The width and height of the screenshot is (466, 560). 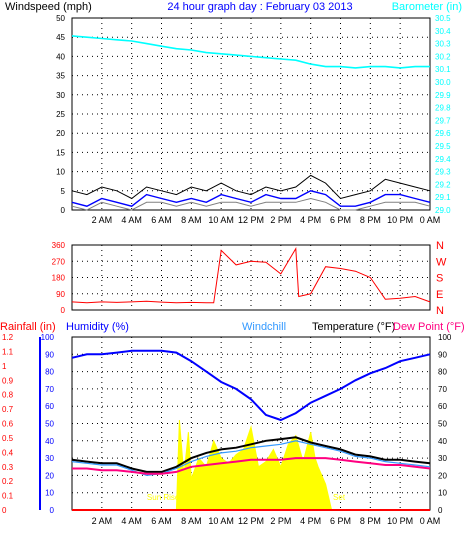 I want to click on rain-y-tick-label: 0.9, so click(x=8, y=380).